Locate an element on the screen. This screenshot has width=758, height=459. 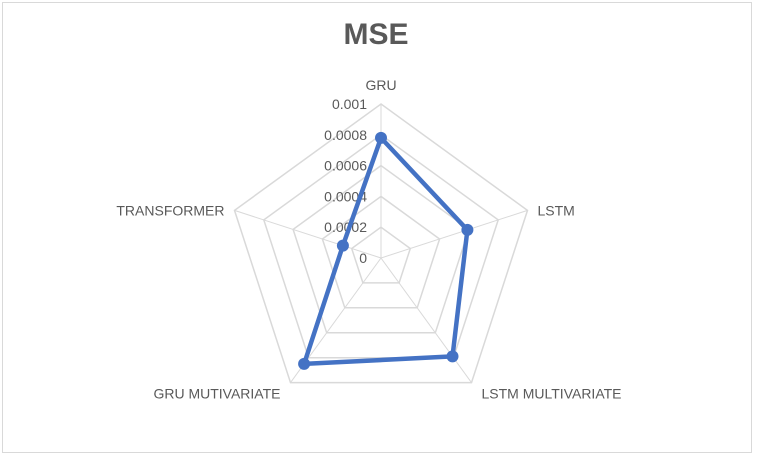
radar-series is located at coordinates (386, 250).